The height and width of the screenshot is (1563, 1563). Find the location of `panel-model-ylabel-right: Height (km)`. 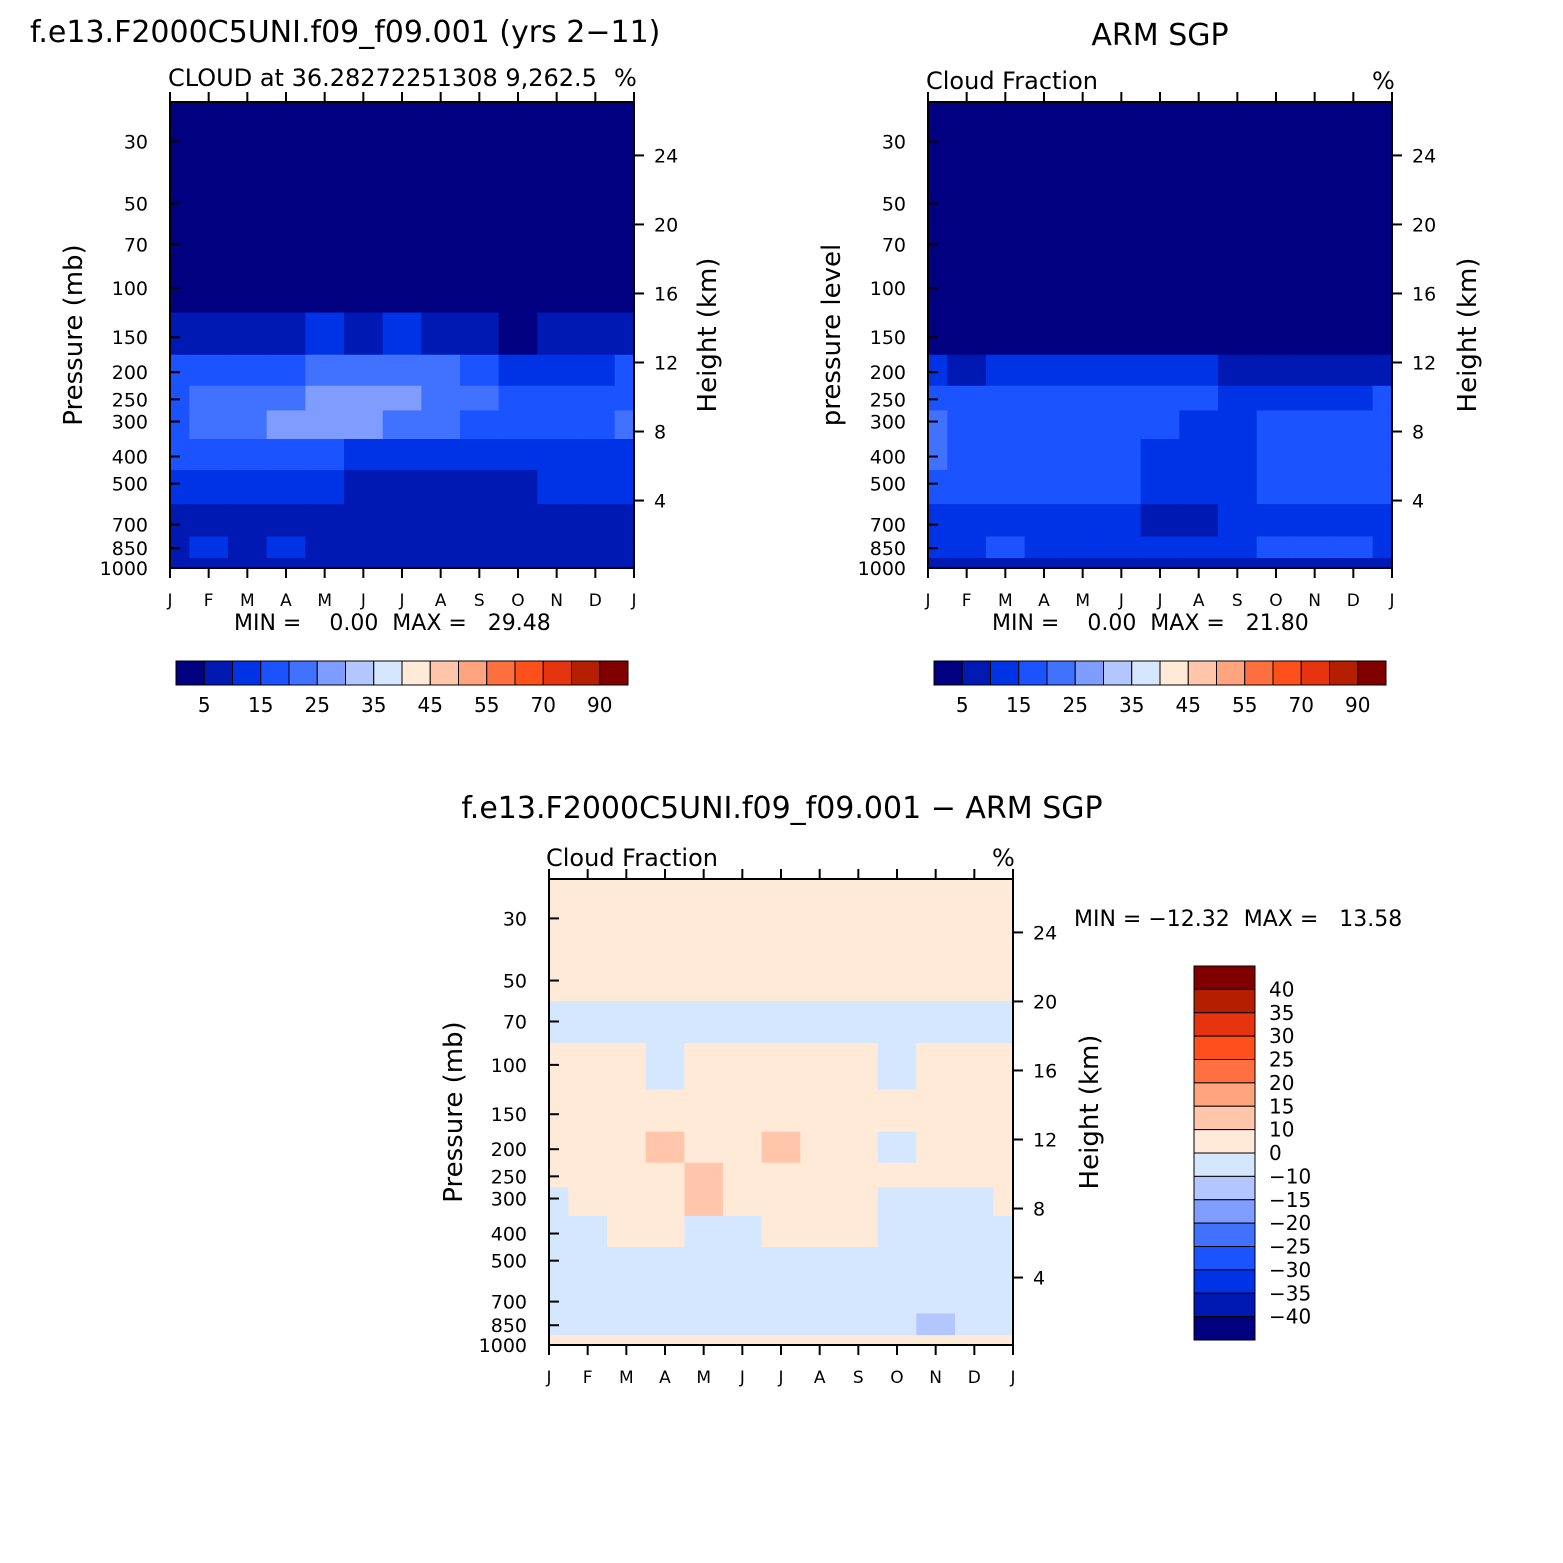

panel-model-ylabel-right: Height (km) is located at coordinates (708, 335).